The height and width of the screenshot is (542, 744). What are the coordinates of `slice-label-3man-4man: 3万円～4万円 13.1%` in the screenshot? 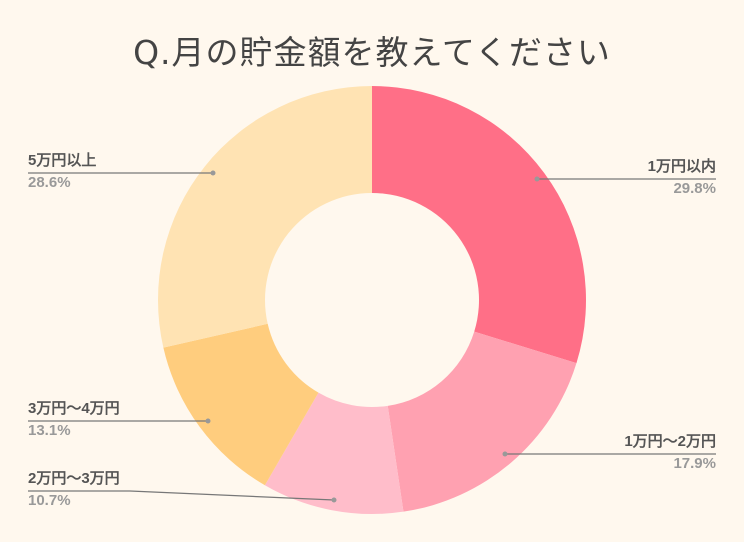 It's located at (74, 420).